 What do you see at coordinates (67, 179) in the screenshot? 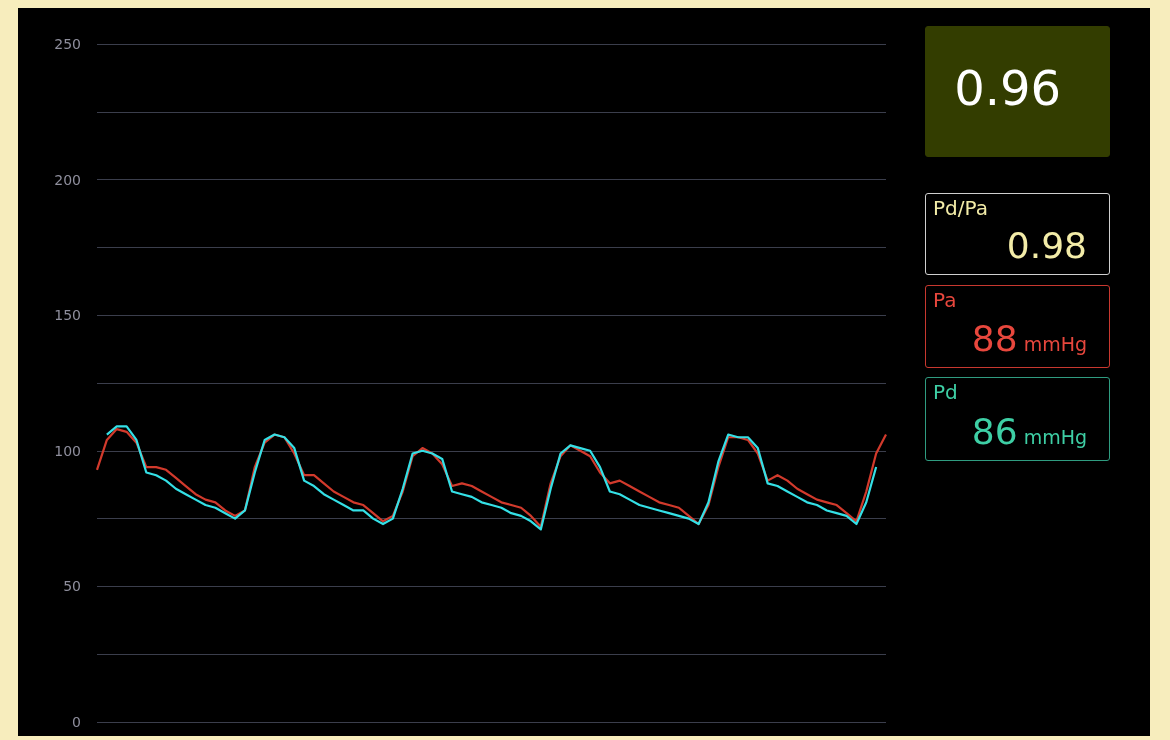
I see `y-tick-label: 200` at bounding box center [67, 179].